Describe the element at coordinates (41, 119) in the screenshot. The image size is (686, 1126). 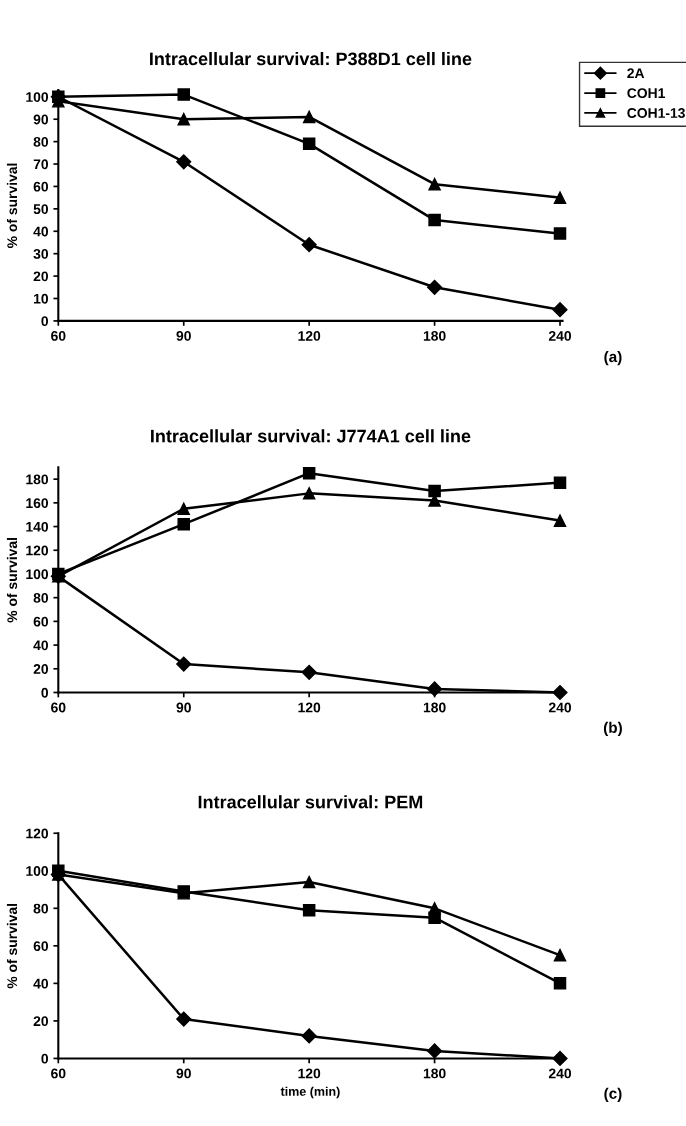
I see `y-tick-label: 90` at that location.